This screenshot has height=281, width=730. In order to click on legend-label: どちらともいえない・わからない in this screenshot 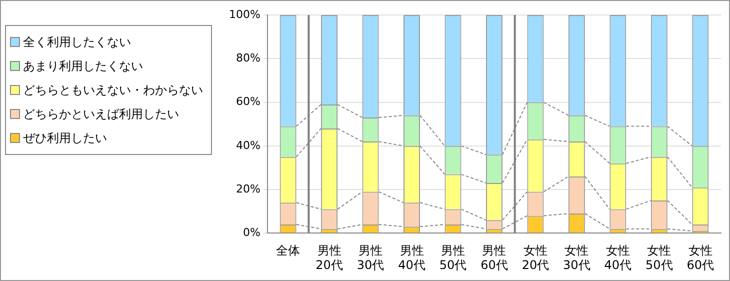, I will do `click(113, 90)`.